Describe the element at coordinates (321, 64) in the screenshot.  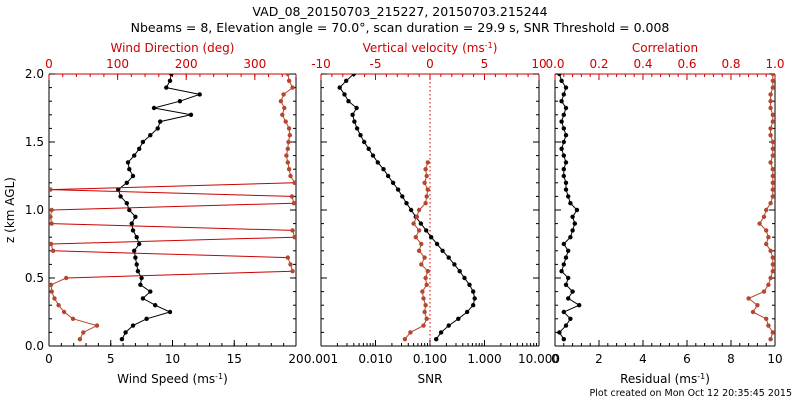
I see `top-tick-label: -10` at that location.